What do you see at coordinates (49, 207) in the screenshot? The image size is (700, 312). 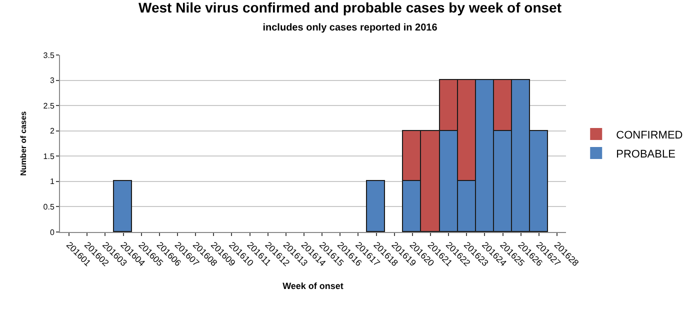 I see `y-tick-label: 0.5` at bounding box center [49, 207].